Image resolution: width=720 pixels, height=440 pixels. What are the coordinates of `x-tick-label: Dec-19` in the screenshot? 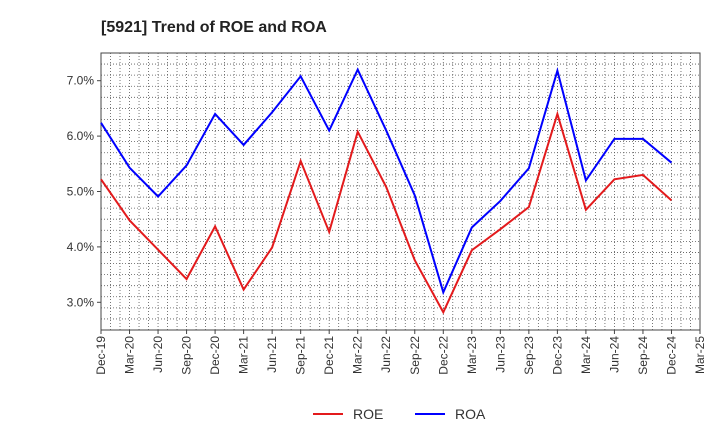 It's located at (101, 355).